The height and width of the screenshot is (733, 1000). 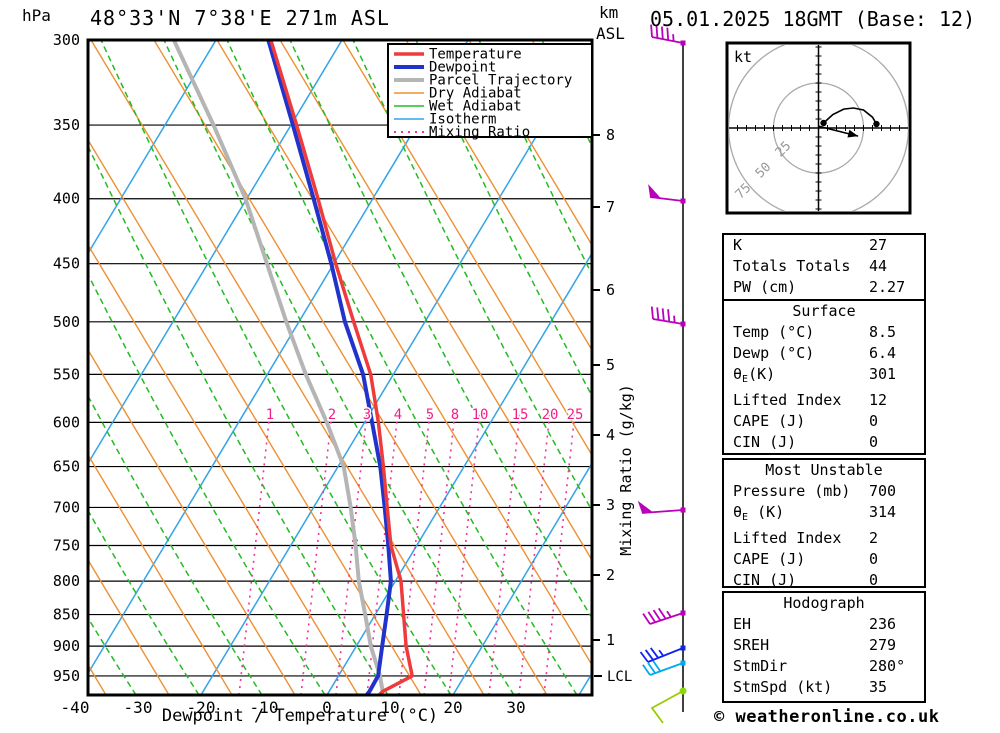 I want to click on row-label: StmSpd (kt), so click(x=783, y=687).